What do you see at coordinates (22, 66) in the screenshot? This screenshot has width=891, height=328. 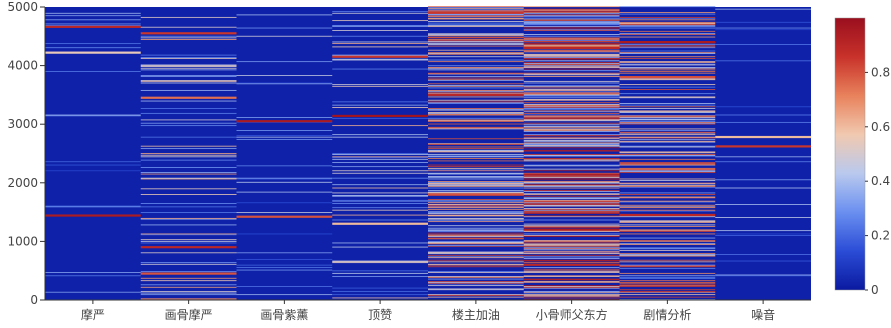 I see `y-tick-label: 4000` at bounding box center [22, 66].